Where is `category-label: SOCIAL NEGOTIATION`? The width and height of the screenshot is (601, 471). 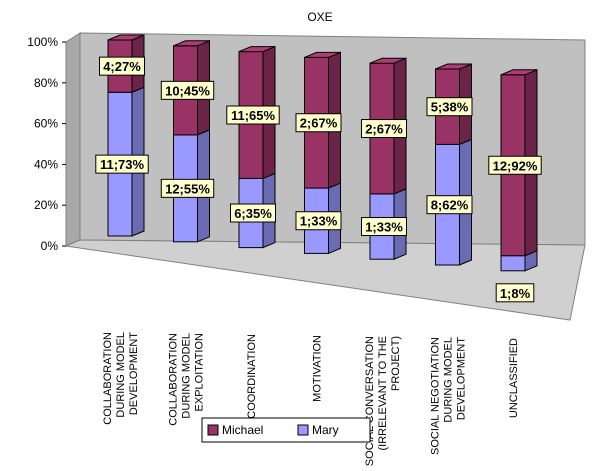 category-label: SOCIAL NEGOTIATION is located at coordinates (436, 396).